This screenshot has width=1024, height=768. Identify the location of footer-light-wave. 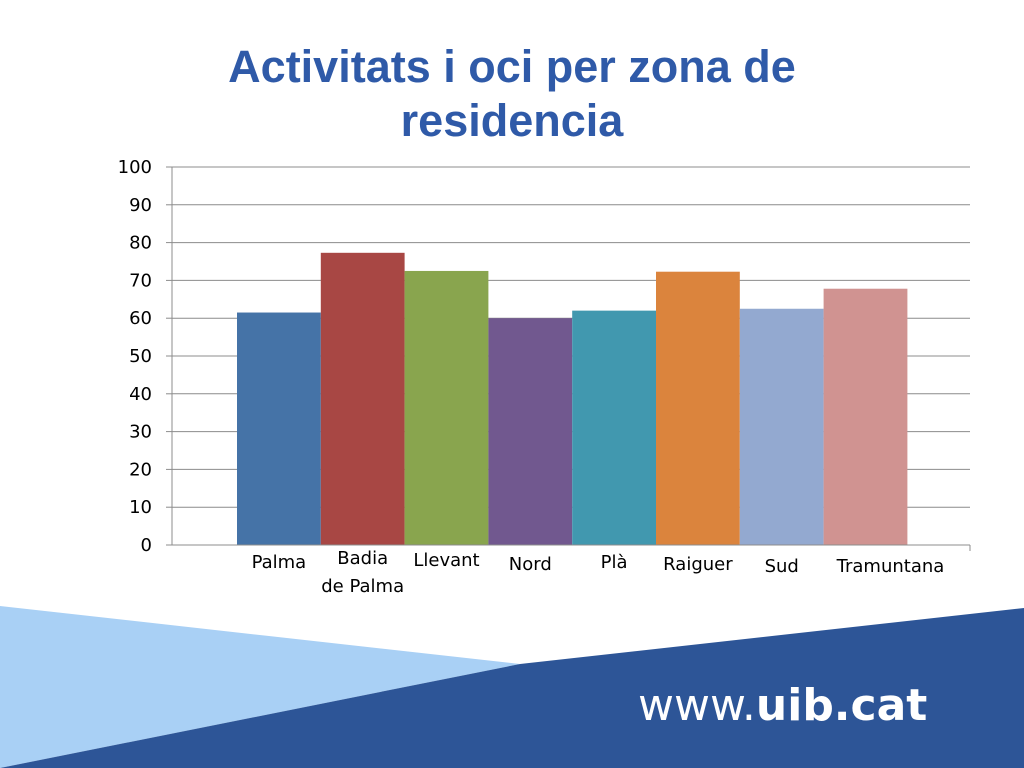
(260, 687).